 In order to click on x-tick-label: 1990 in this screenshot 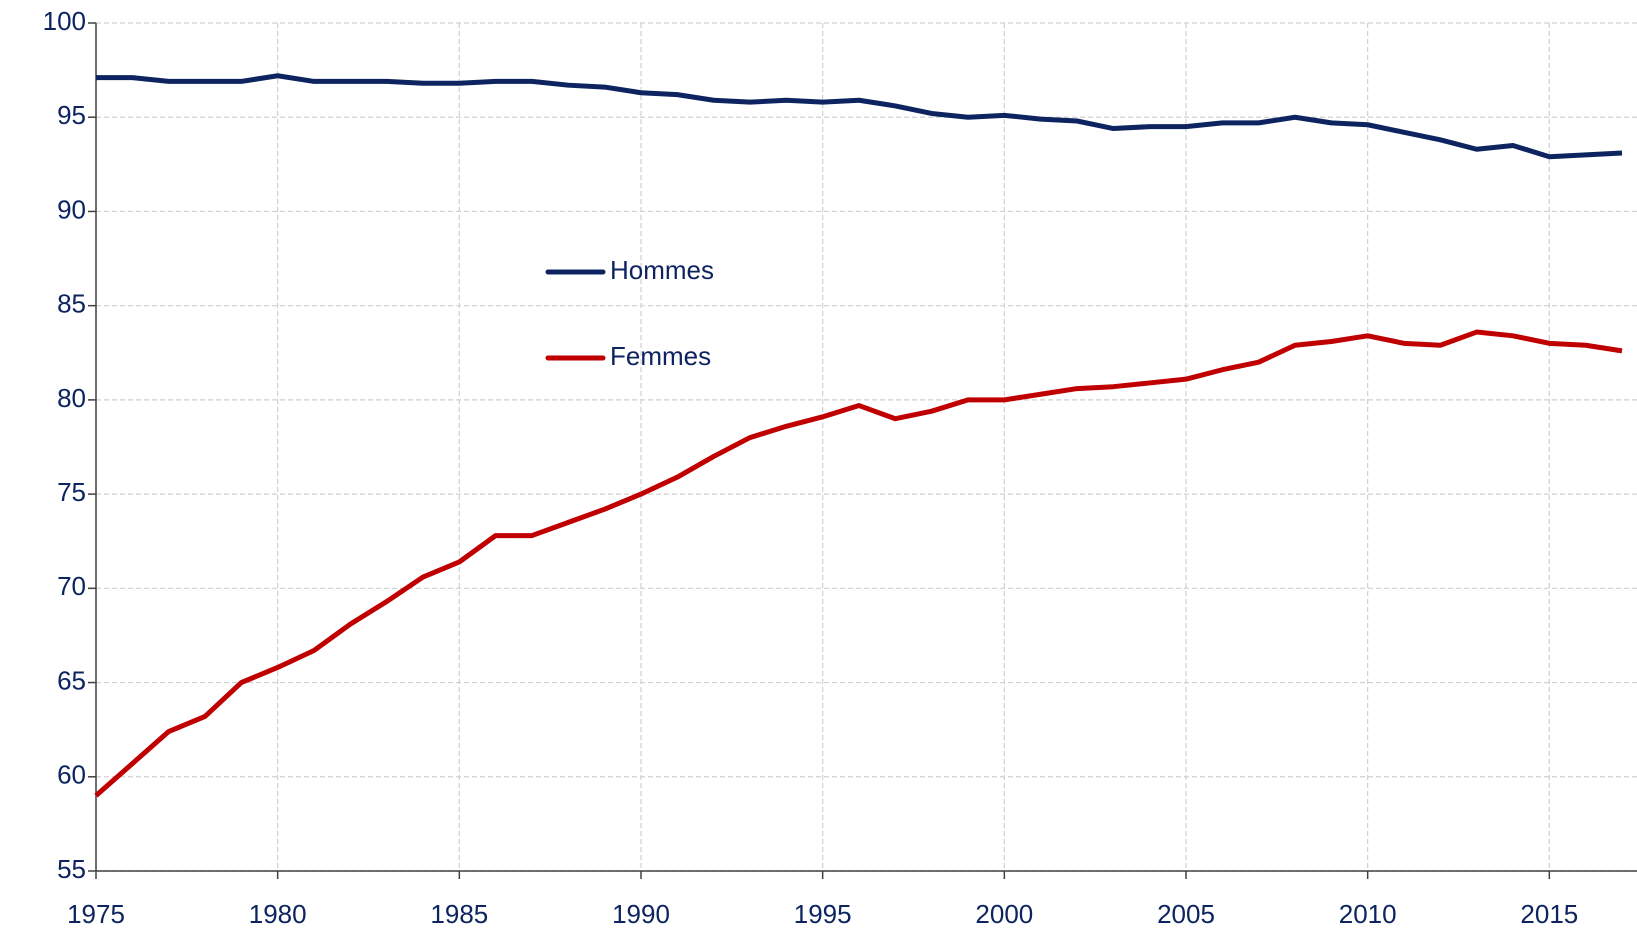, I will do `click(641, 914)`.